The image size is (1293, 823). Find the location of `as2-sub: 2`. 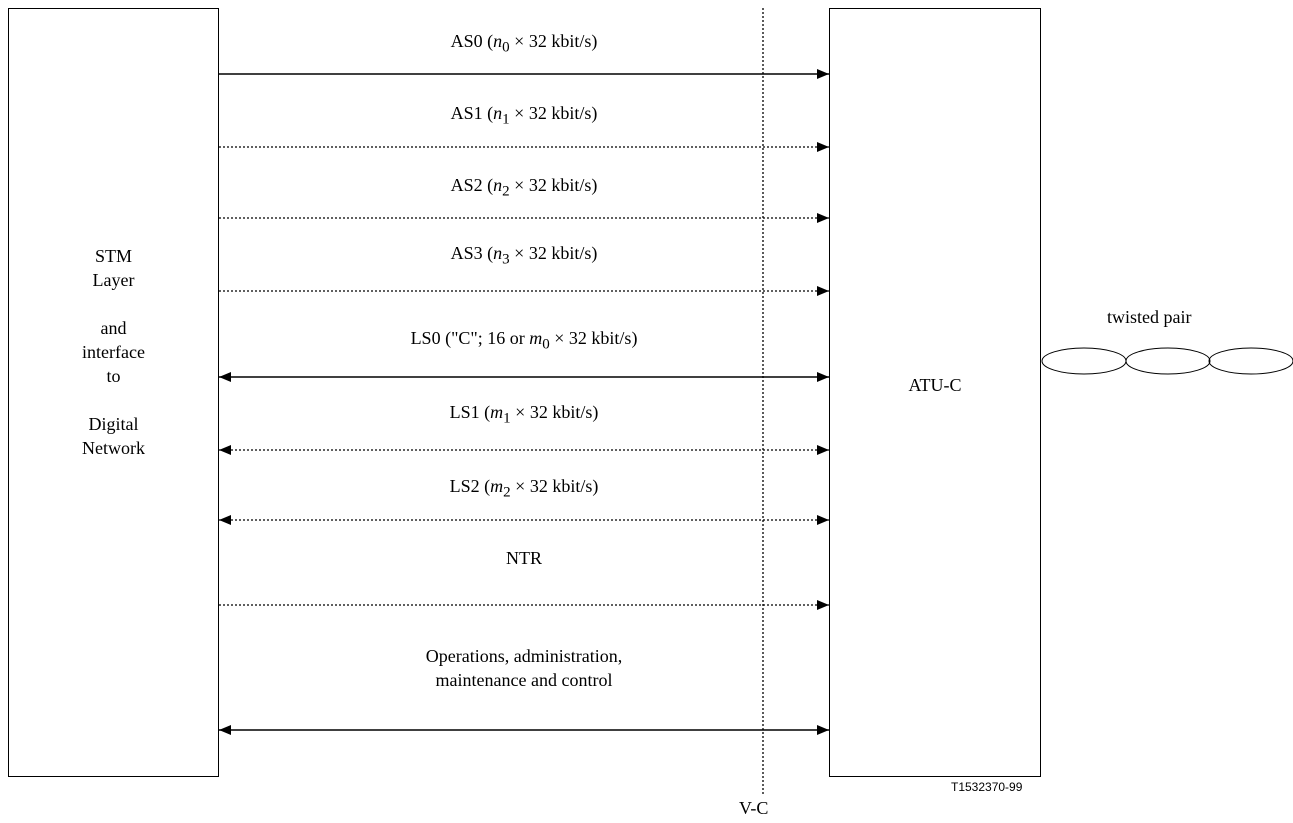

as2-sub: 2 is located at coordinates (506, 192).